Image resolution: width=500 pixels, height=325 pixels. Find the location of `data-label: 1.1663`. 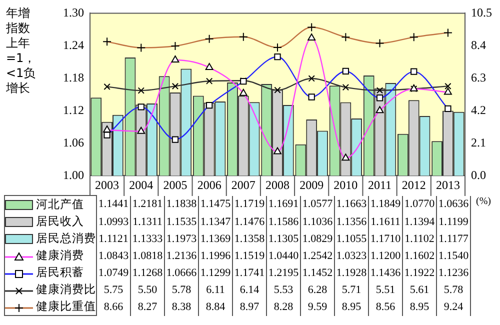

data-label: 1.1663 is located at coordinates (351, 204).